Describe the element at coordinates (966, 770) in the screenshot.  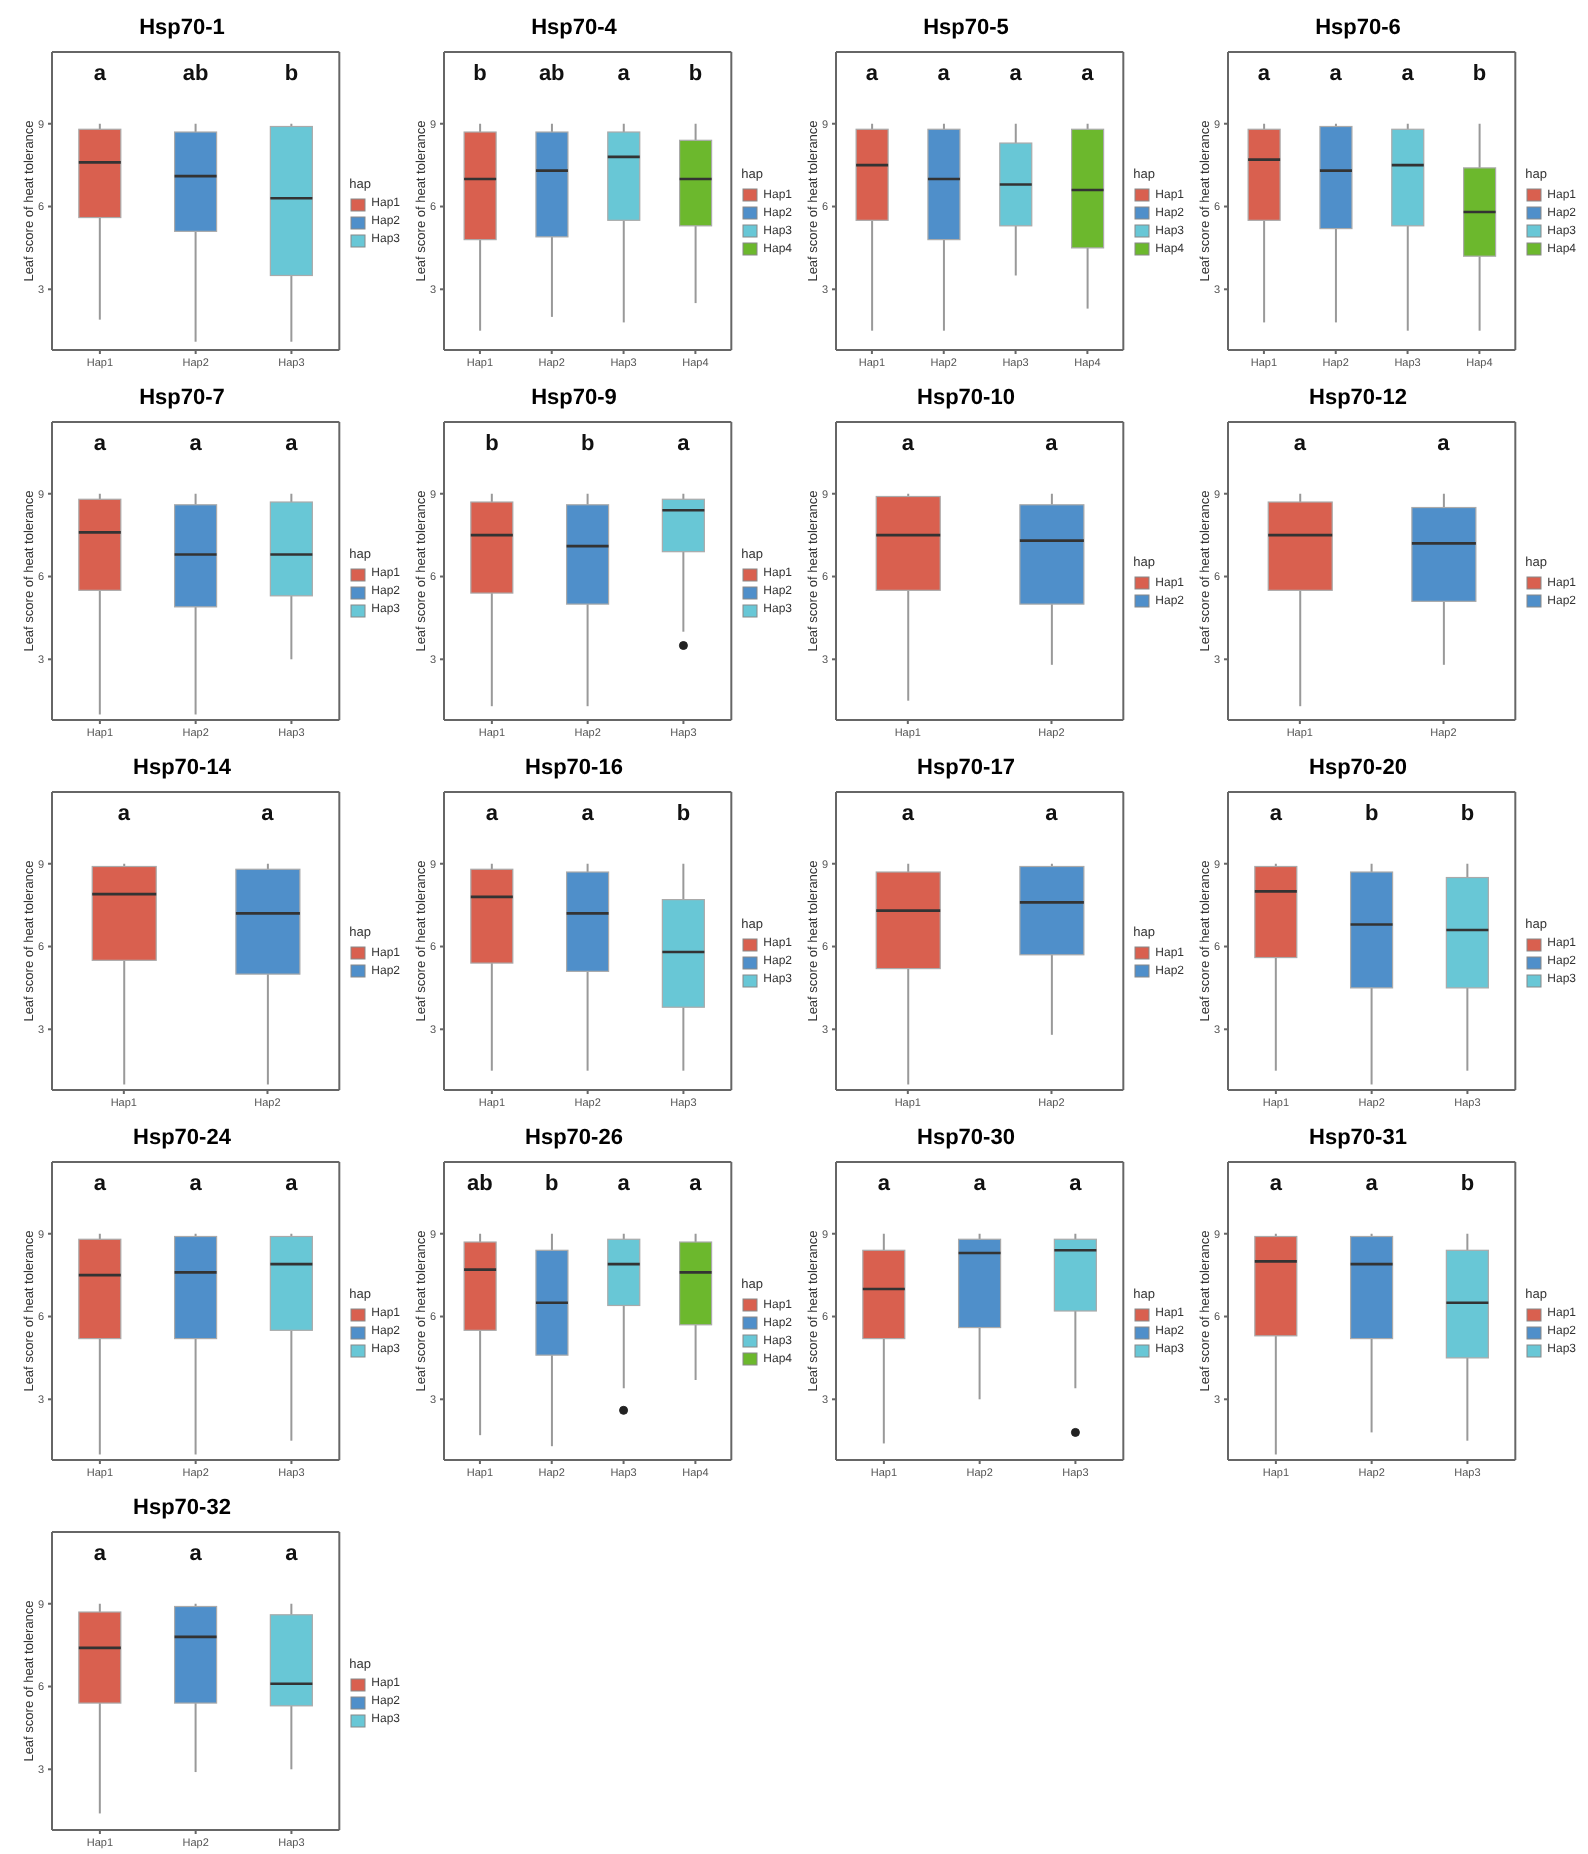
I see `chart-title: Hsp70-17` at that location.